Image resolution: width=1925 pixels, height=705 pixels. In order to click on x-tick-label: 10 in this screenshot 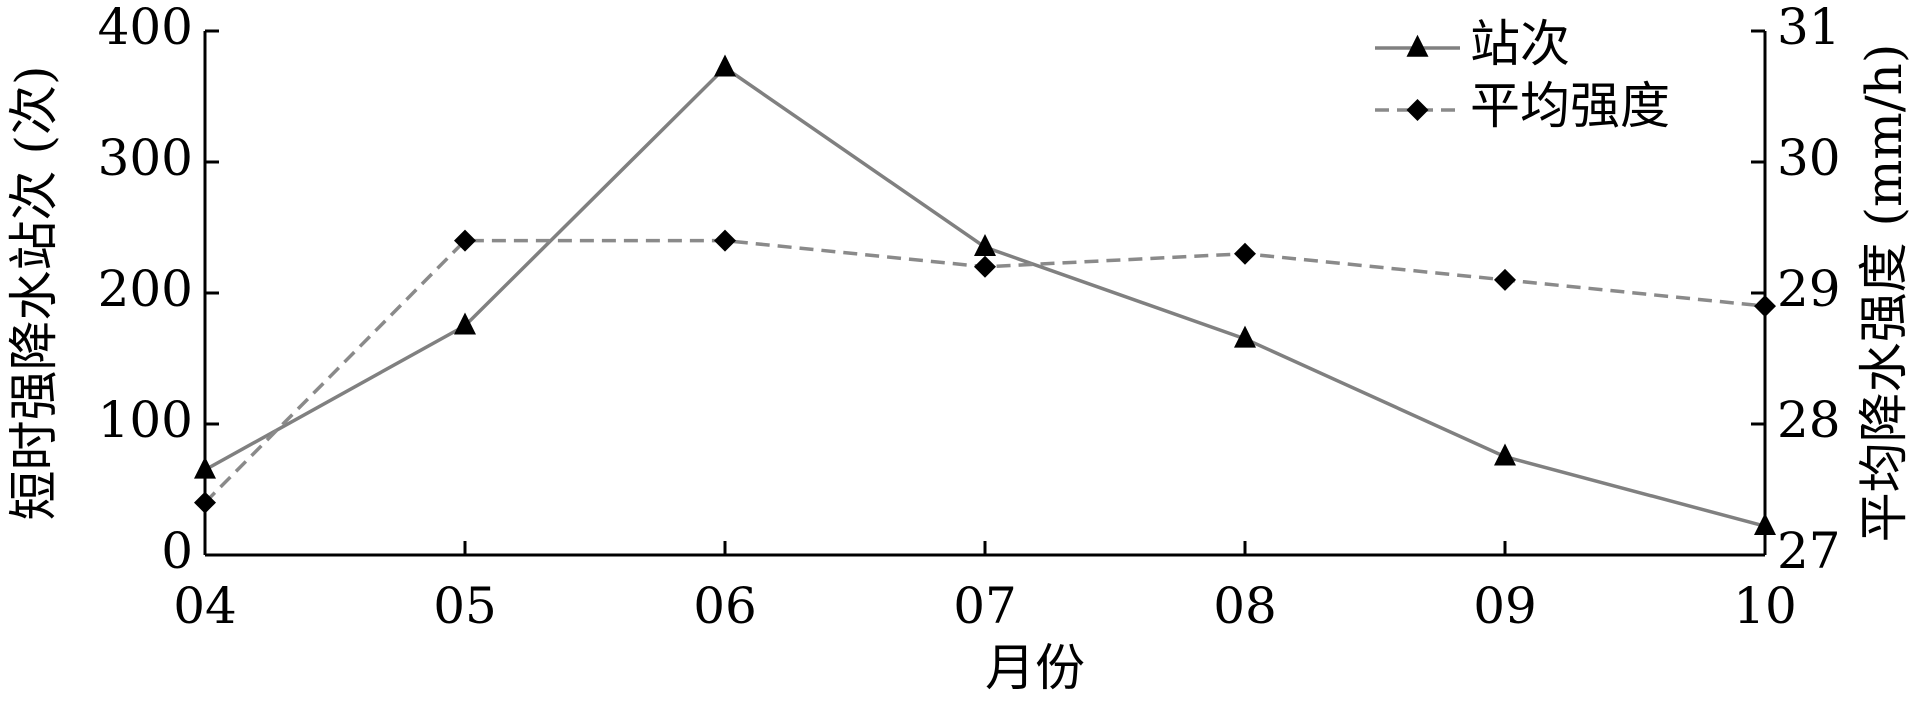, I will do `click(1765, 606)`.